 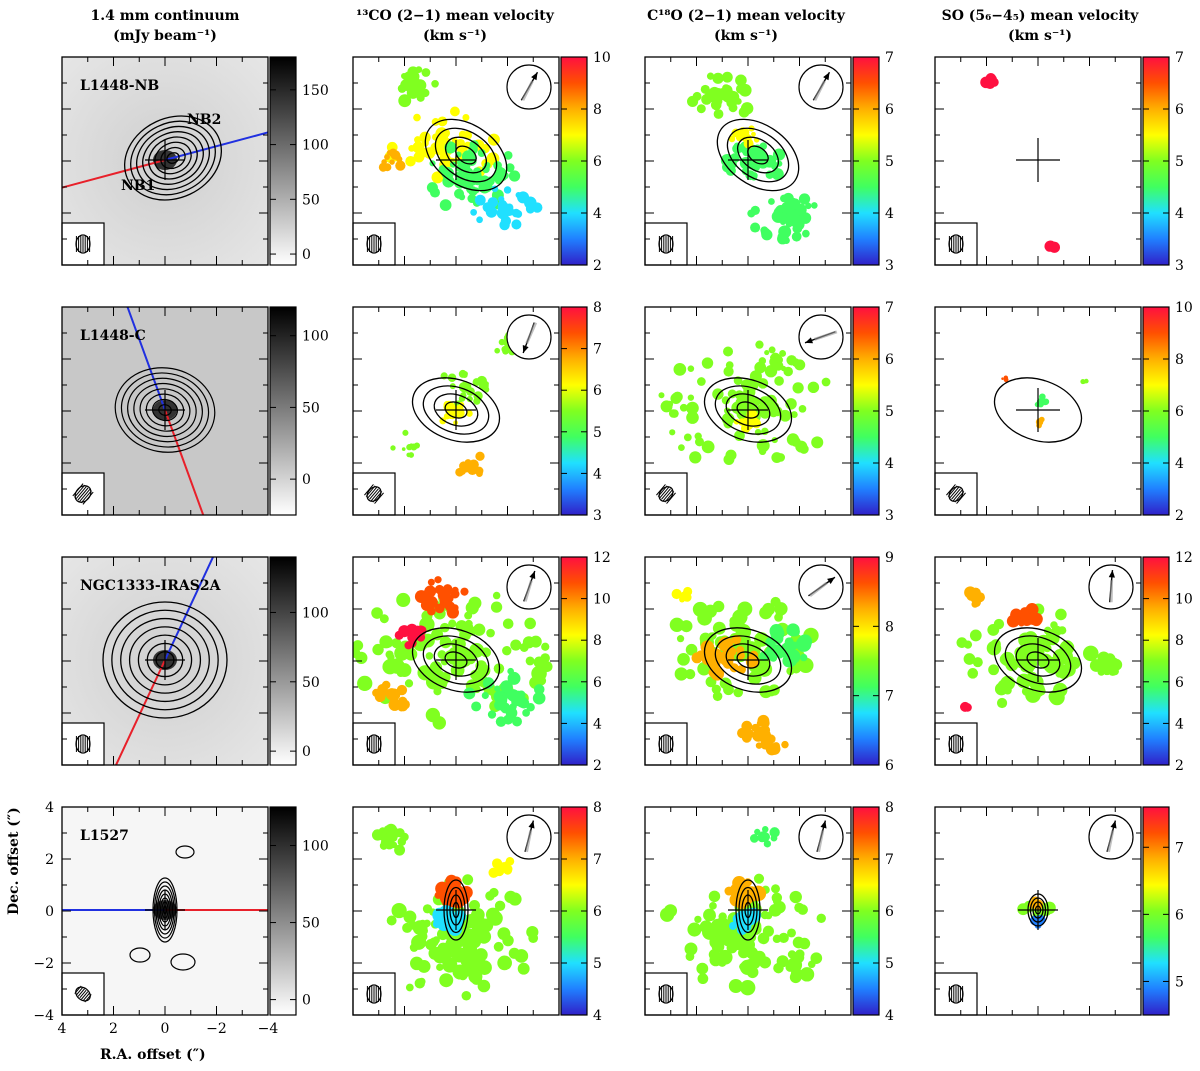 I want to click on source-label-nb2: NB2, so click(x=204, y=120).